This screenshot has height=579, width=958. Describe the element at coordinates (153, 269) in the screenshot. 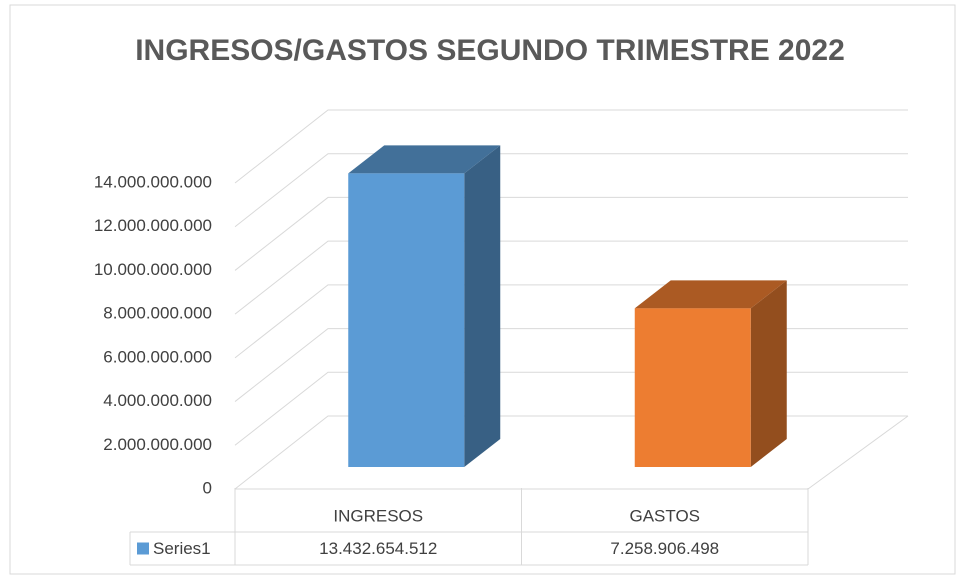

I see `y-tick-label: 10.000.000.000` at that location.